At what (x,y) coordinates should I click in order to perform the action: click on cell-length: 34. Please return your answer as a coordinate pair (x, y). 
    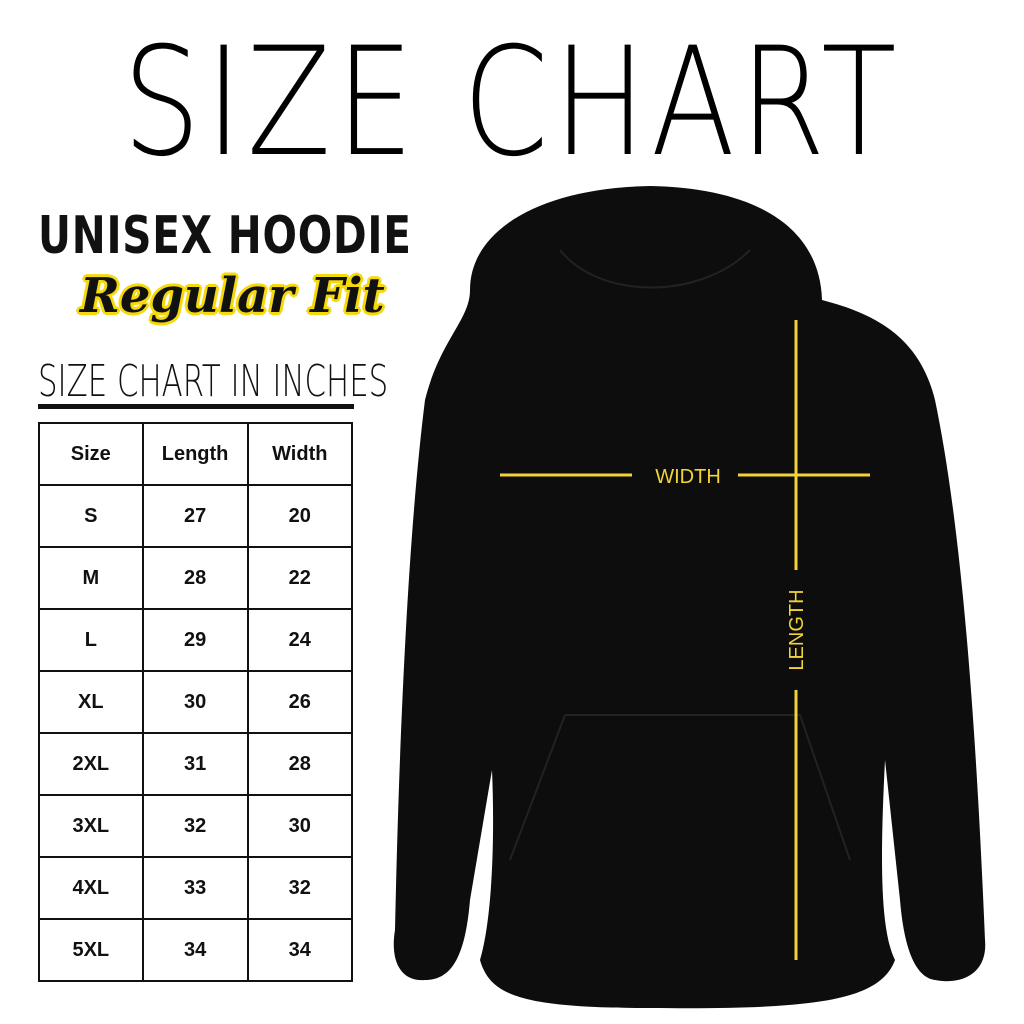
    Looking at the image, I should click on (195, 950).